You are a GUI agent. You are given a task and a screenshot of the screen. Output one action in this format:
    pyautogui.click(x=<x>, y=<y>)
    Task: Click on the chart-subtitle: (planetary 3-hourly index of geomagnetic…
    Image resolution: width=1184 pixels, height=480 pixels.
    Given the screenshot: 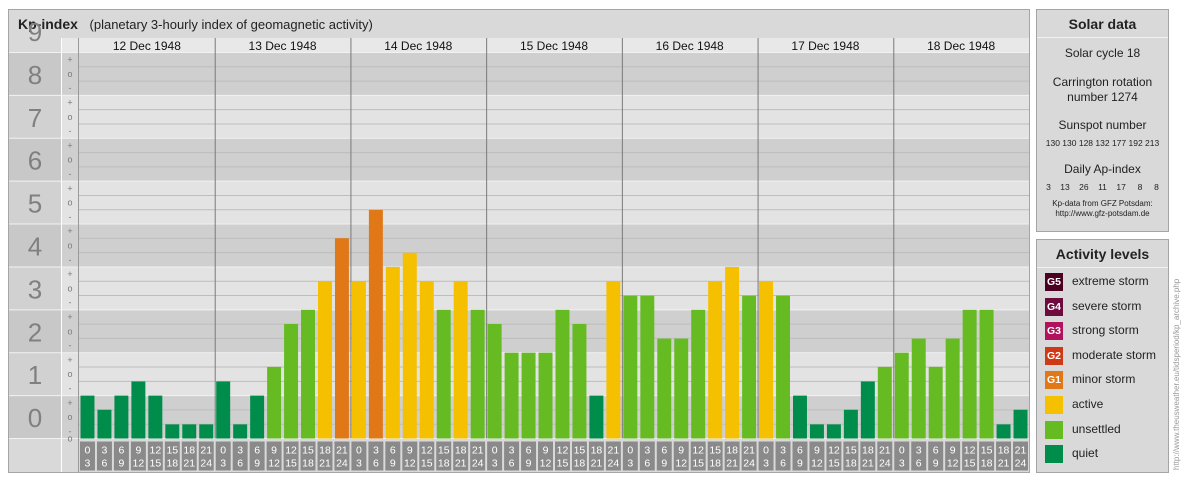 What is the action you would take?
    pyautogui.click(x=231, y=24)
    